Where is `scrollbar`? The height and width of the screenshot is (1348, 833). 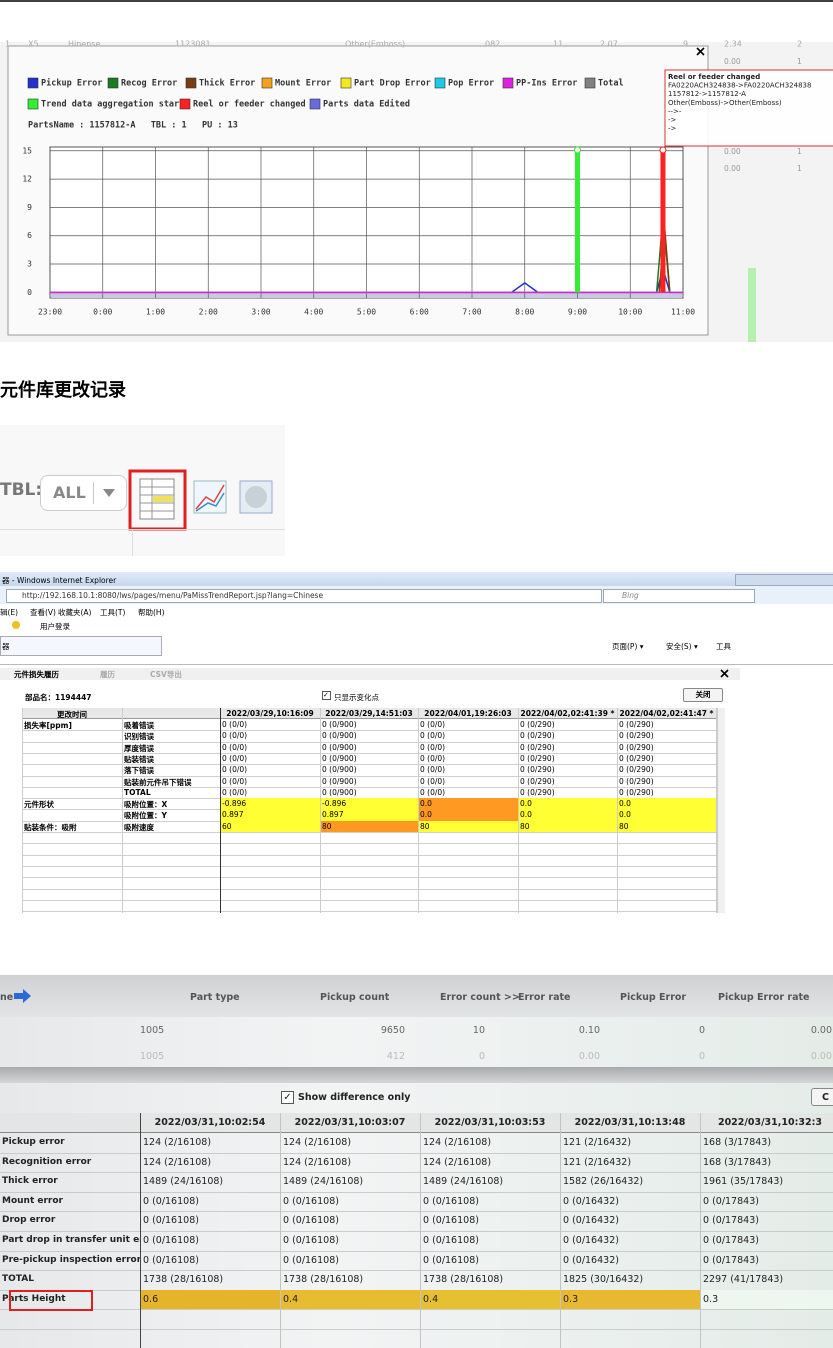
scrollbar is located at coordinates (721, 810).